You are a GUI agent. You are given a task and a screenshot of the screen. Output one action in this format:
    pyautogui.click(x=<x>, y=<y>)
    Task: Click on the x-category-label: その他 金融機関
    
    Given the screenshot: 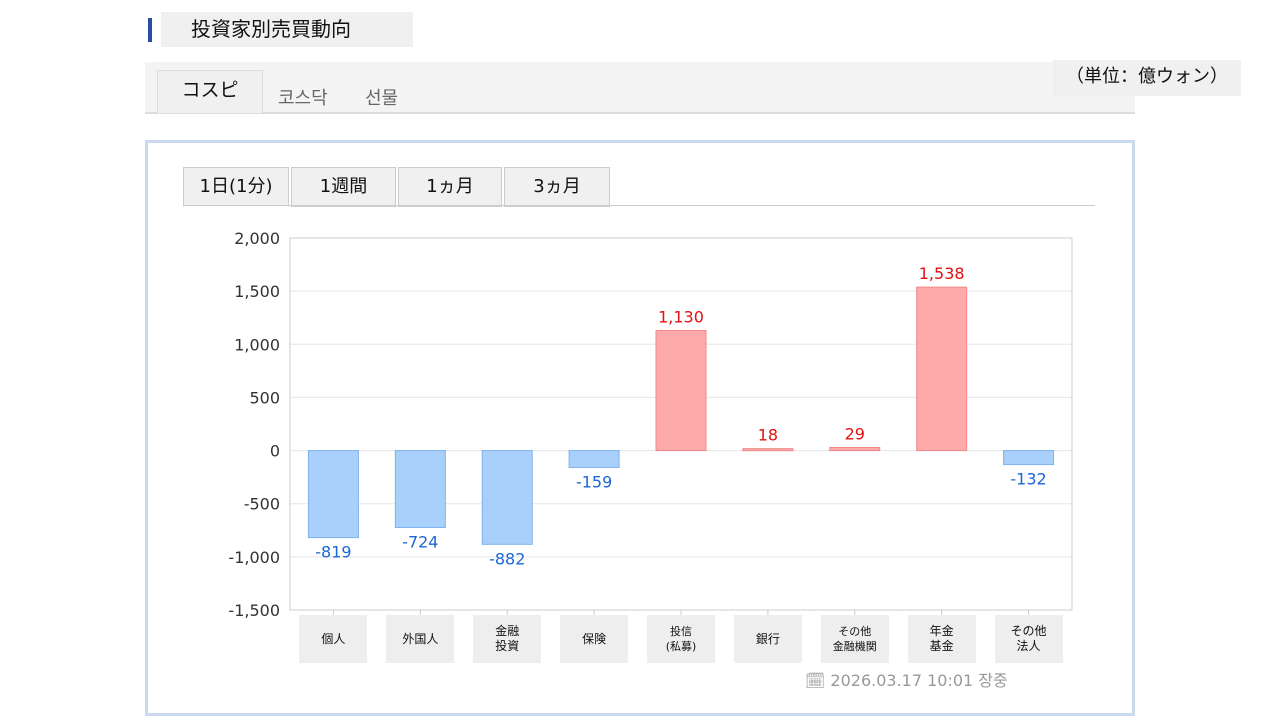 What is the action you would take?
    pyautogui.click(x=854, y=639)
    